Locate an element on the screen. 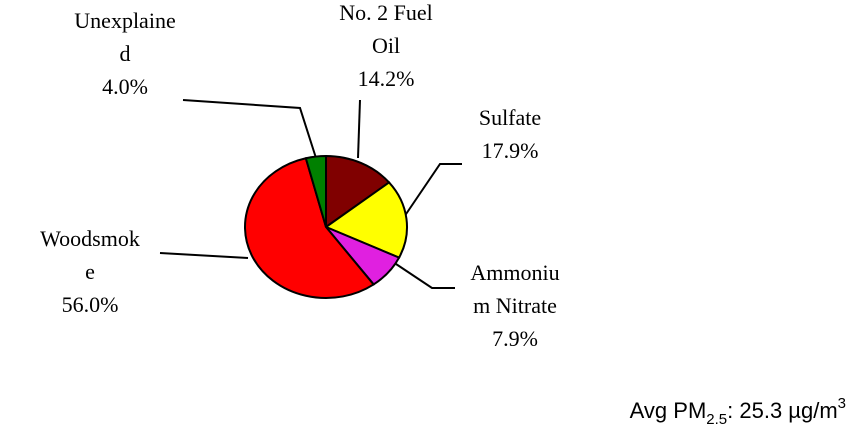 This screenshot has width=851, height=425. slice-label: Oil is located at coordinates (386, 45).